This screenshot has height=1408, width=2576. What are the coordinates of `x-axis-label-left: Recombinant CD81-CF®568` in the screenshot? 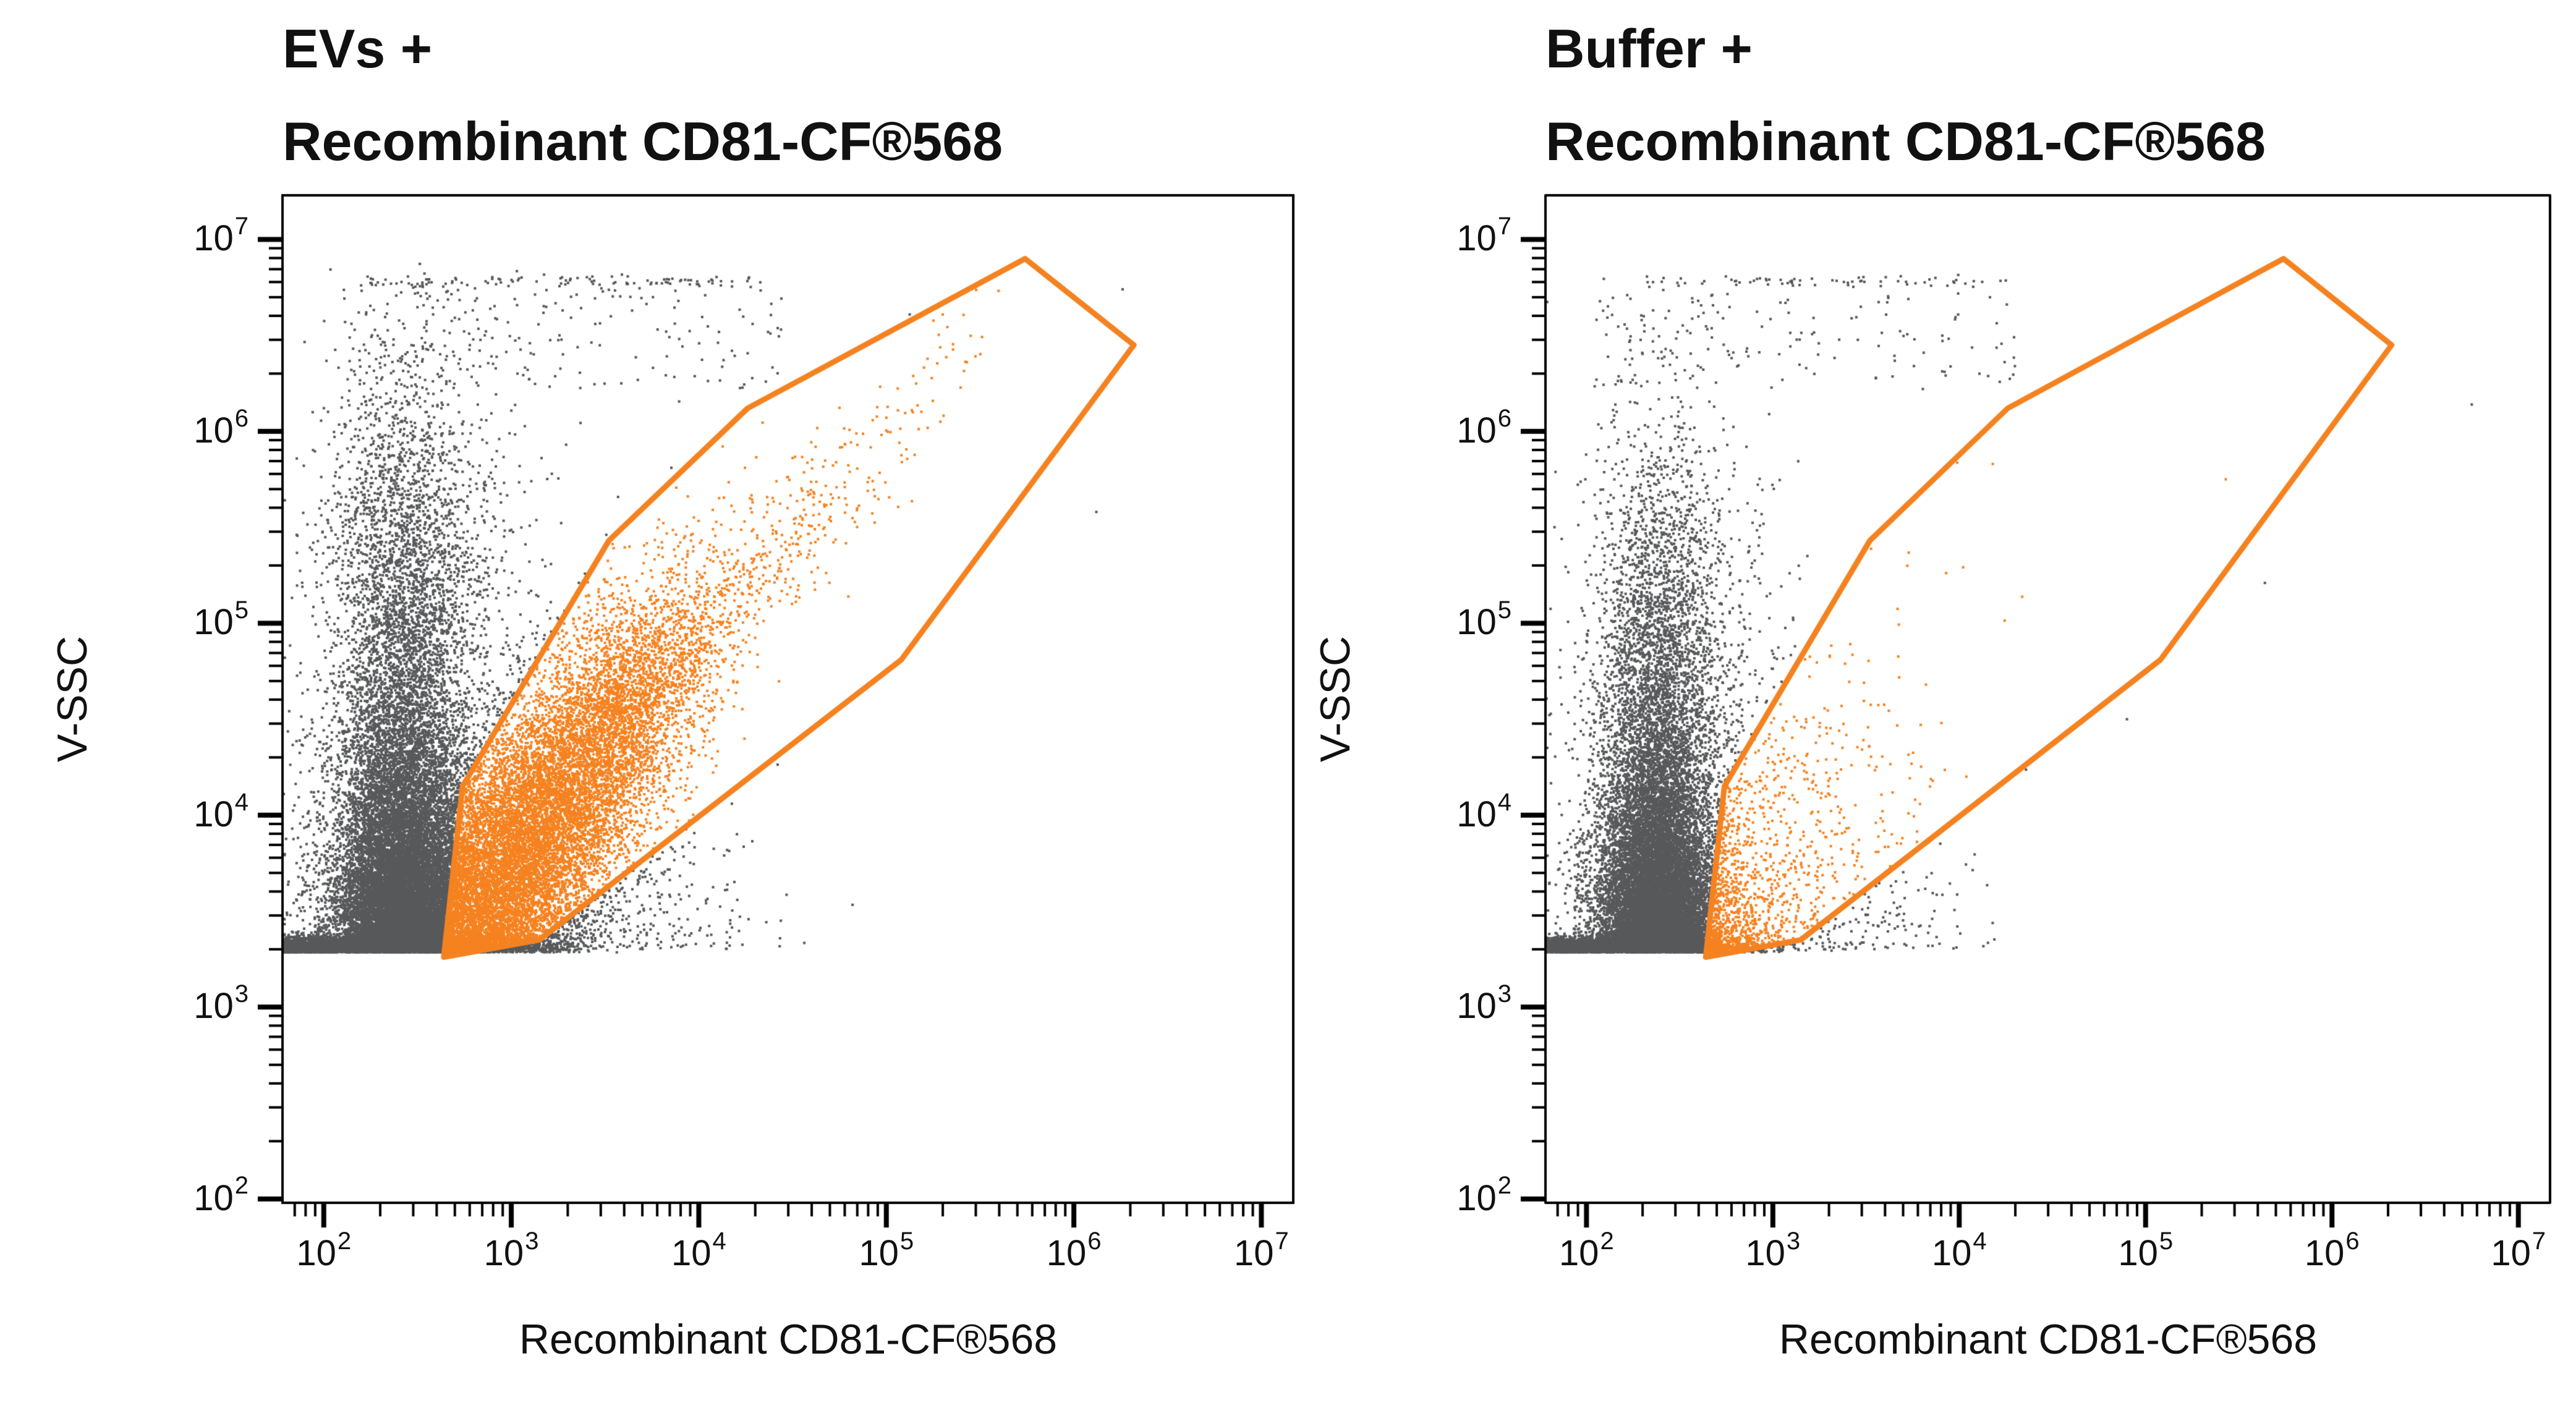 It's located at (788, 1339).